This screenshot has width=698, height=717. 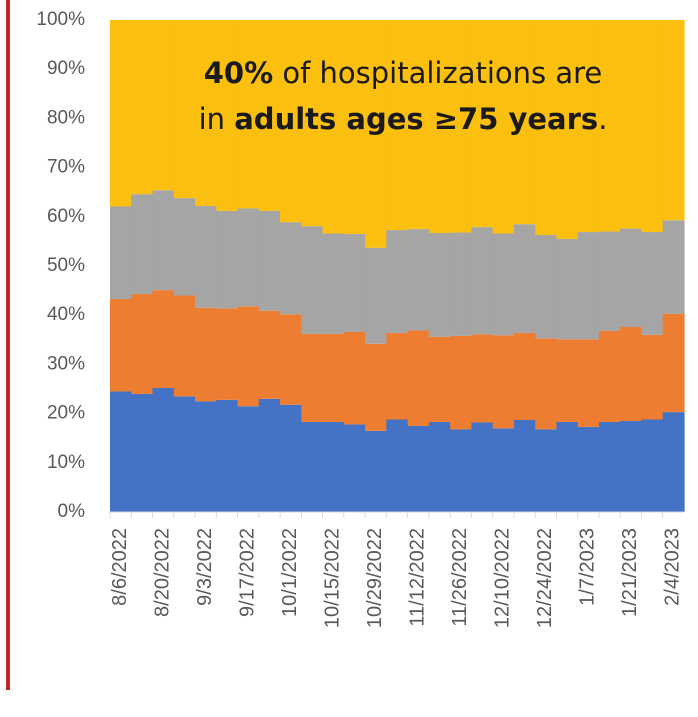 I want to click on x-tick-label: 10/29/2022, so click(x=375, y=578).